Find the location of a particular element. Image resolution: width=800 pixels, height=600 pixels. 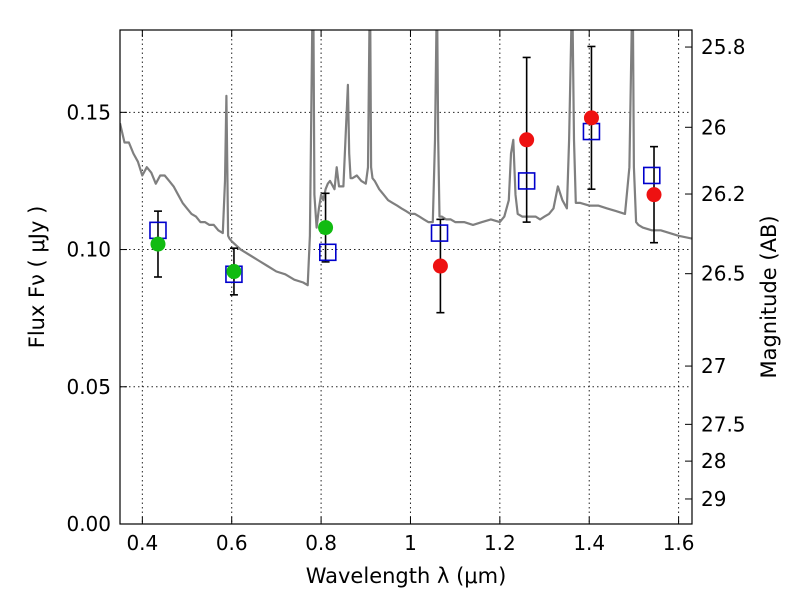

y2-tick-label: 27.5 is located at coordinates (723, 424).